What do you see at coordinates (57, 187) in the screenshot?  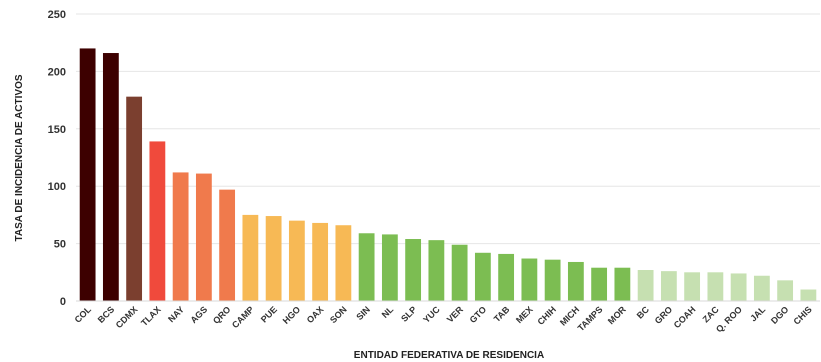 I see `y-tick-label: 100` at bounding box center [57, 187].